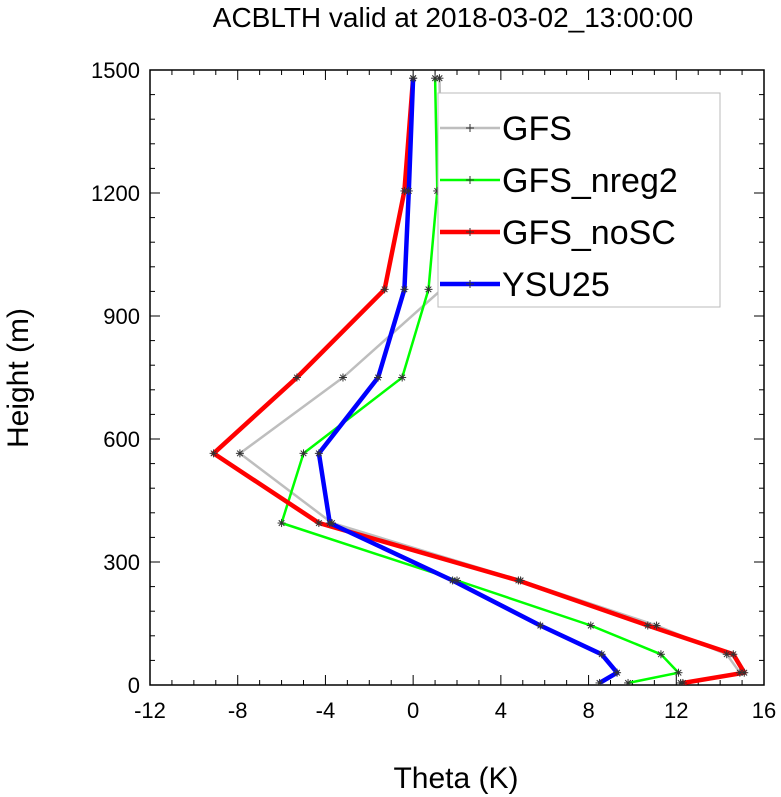 This screenshot has width=781, height=797. What do you see at coordinates (18, 378) in the screenshot?
I see `y-axis-label: Height (m)` at bounding box center [18, 378].